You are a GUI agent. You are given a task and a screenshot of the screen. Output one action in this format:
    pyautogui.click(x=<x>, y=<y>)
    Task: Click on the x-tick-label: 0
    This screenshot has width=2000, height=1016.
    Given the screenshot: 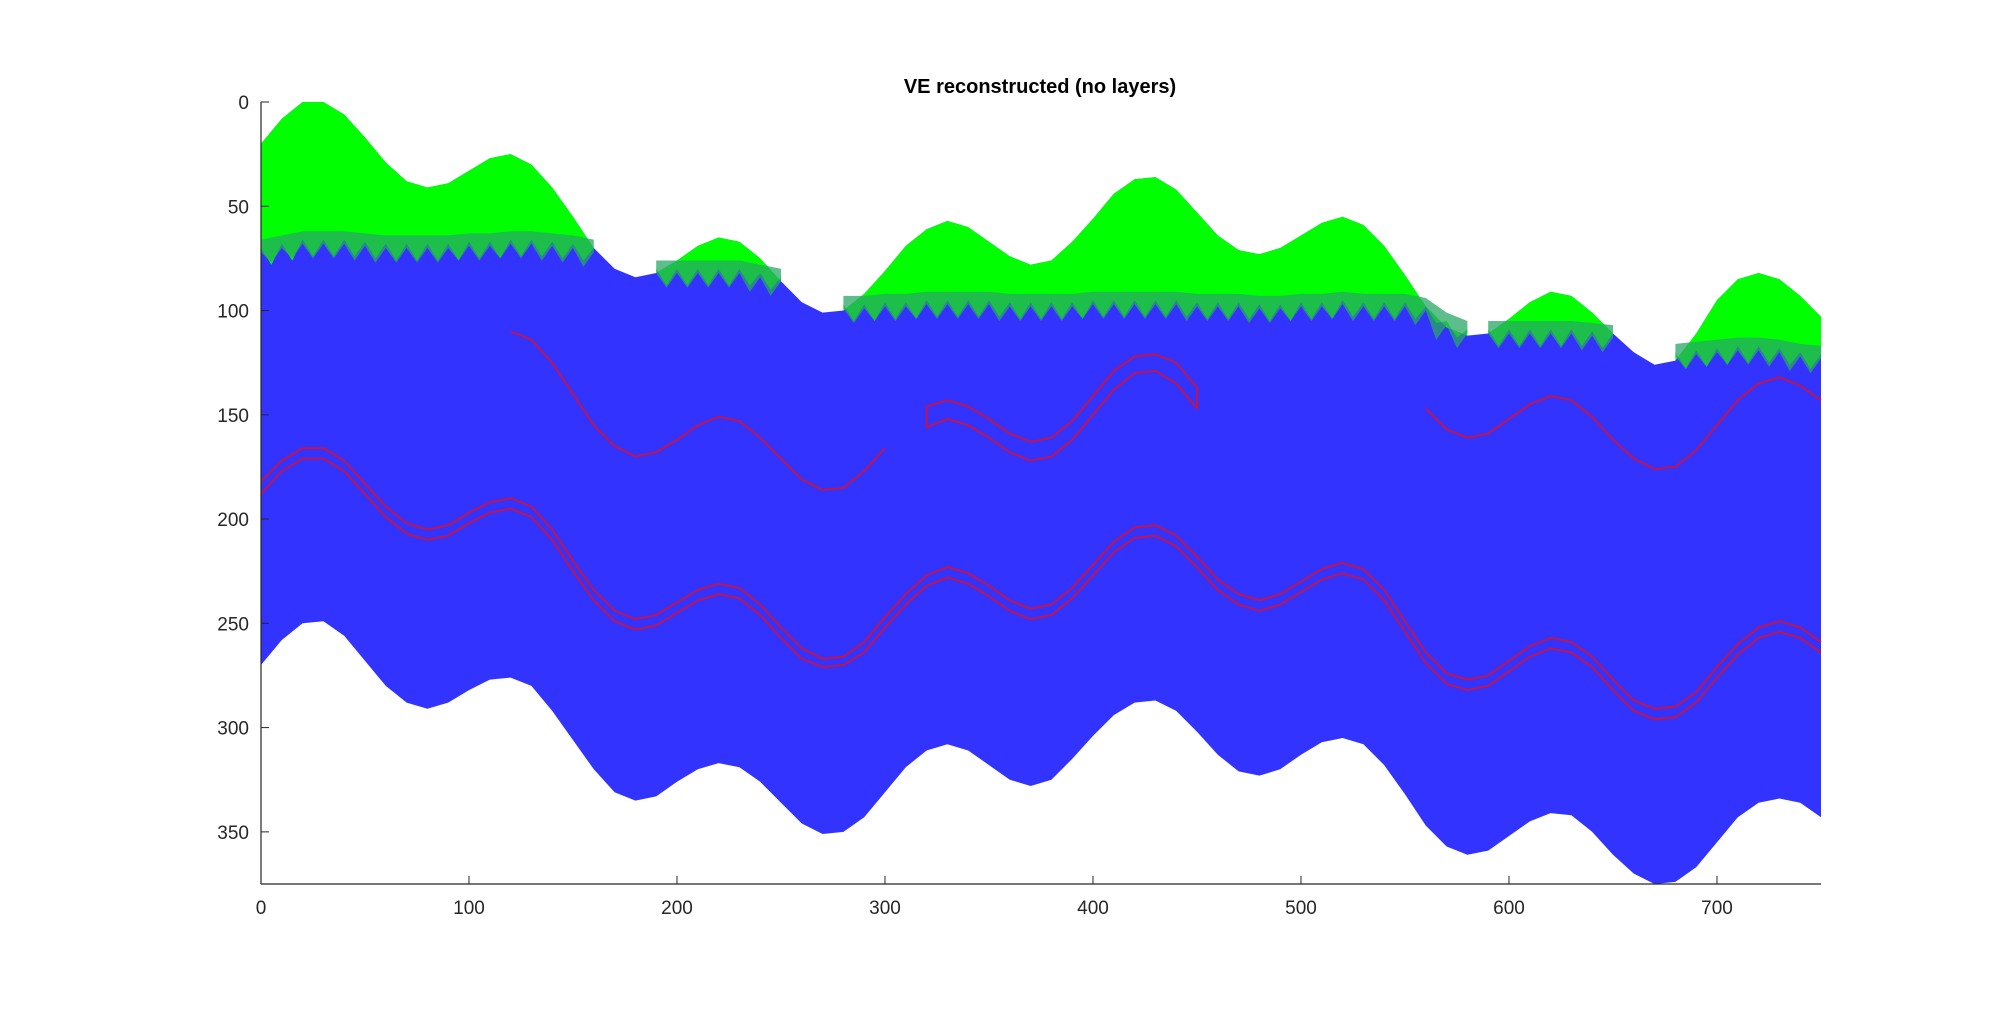 What is the action you would take?
    pyautogui.click(x=261, y=908)
    